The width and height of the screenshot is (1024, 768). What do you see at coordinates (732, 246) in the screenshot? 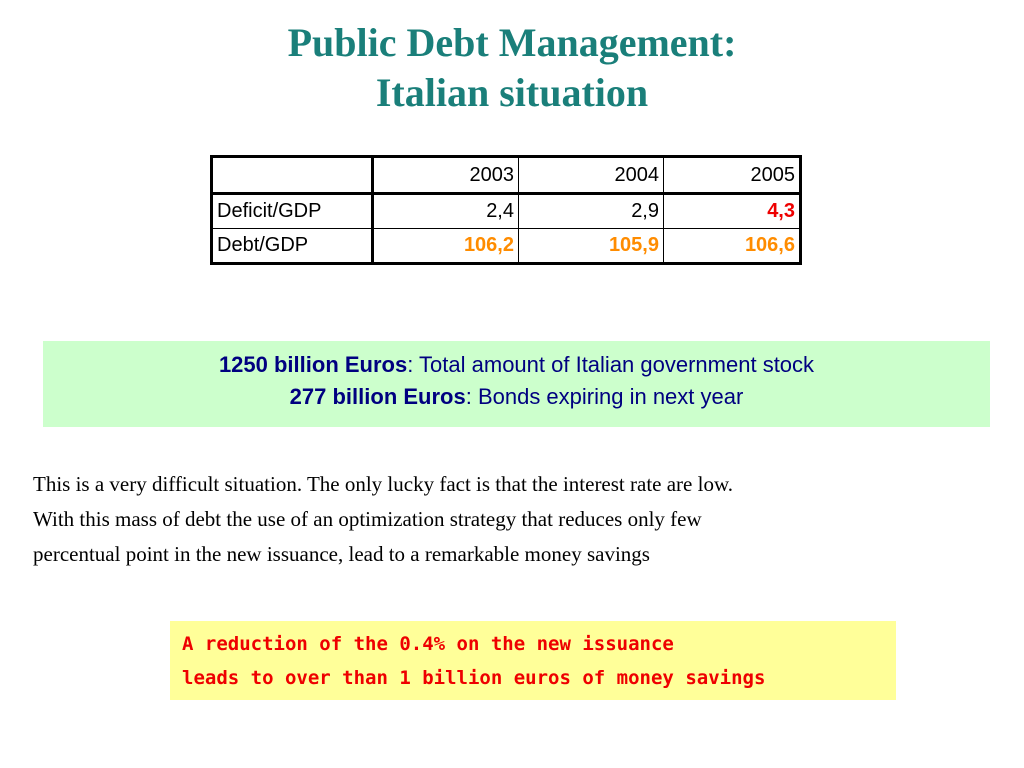
I see `cell-debt-2005: 106,6` at bounding box center [732, 246].